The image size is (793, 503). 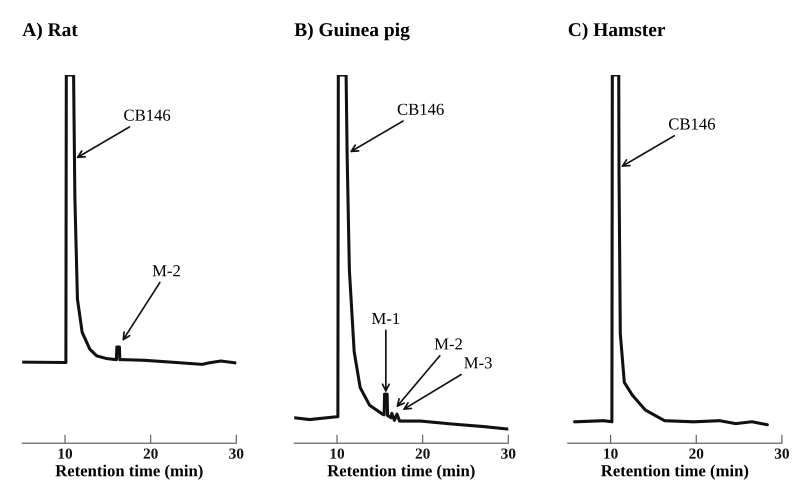 I want to click on annotation: M-3, so click(x=478, y=362).